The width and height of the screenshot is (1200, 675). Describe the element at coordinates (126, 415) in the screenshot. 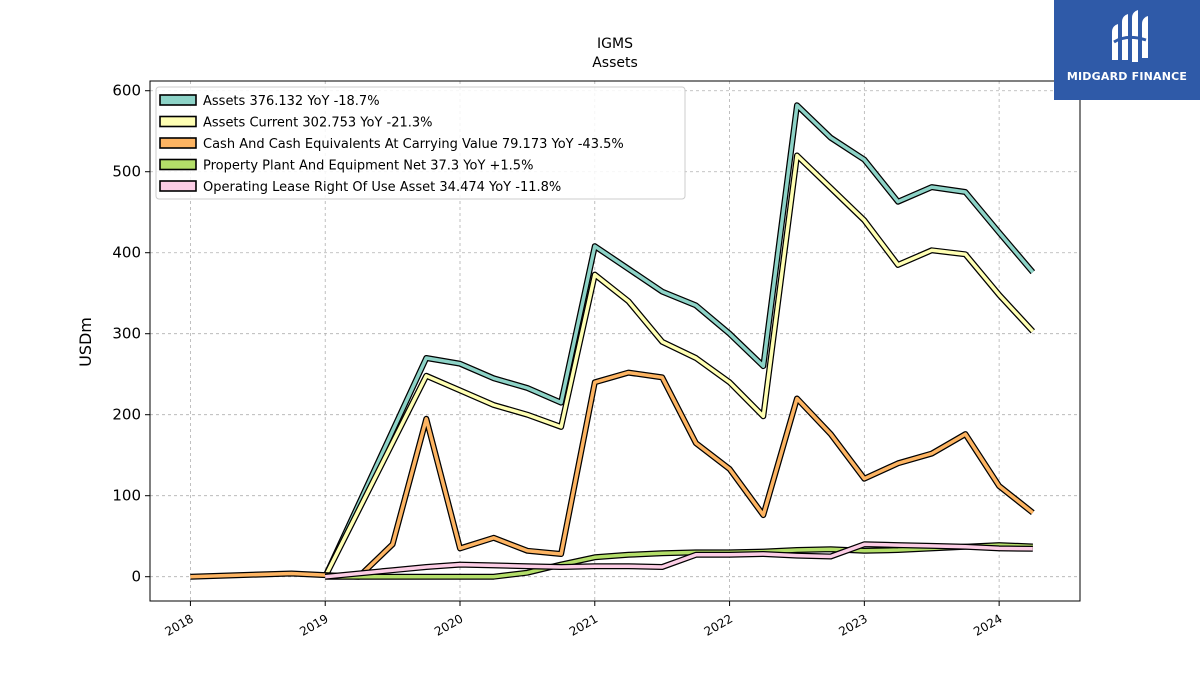

I see `y-tick-label: 200` at that location.